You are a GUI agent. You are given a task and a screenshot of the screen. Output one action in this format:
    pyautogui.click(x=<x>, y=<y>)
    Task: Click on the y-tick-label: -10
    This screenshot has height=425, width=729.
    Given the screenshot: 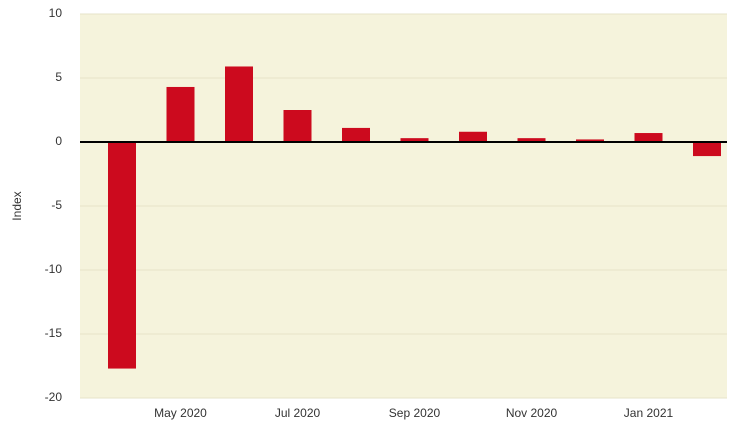 What is the action you would take?
    pyautogui.click(x=54, y=269)
    